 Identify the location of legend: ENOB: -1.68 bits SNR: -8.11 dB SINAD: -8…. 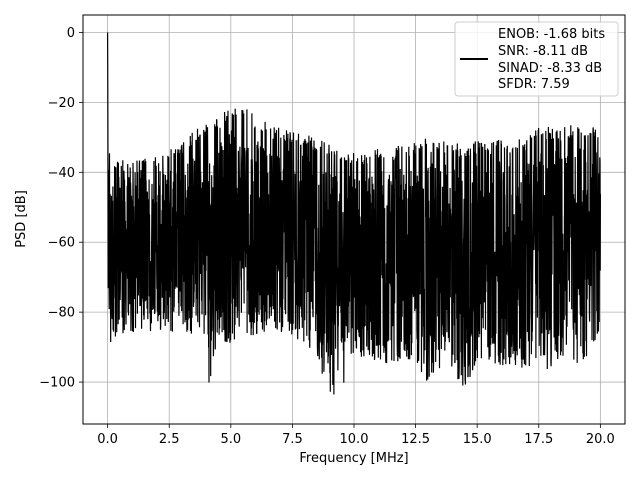
(536, 59).